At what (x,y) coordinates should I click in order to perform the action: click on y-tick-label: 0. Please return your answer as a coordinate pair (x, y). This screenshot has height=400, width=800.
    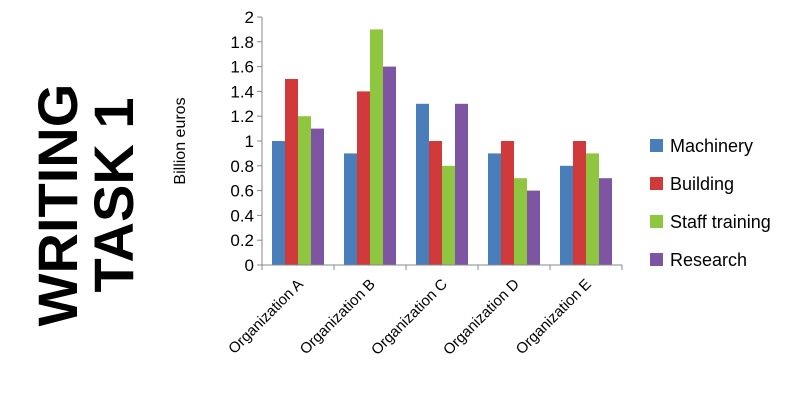
    Looking at the image, I should click on (249, 265).